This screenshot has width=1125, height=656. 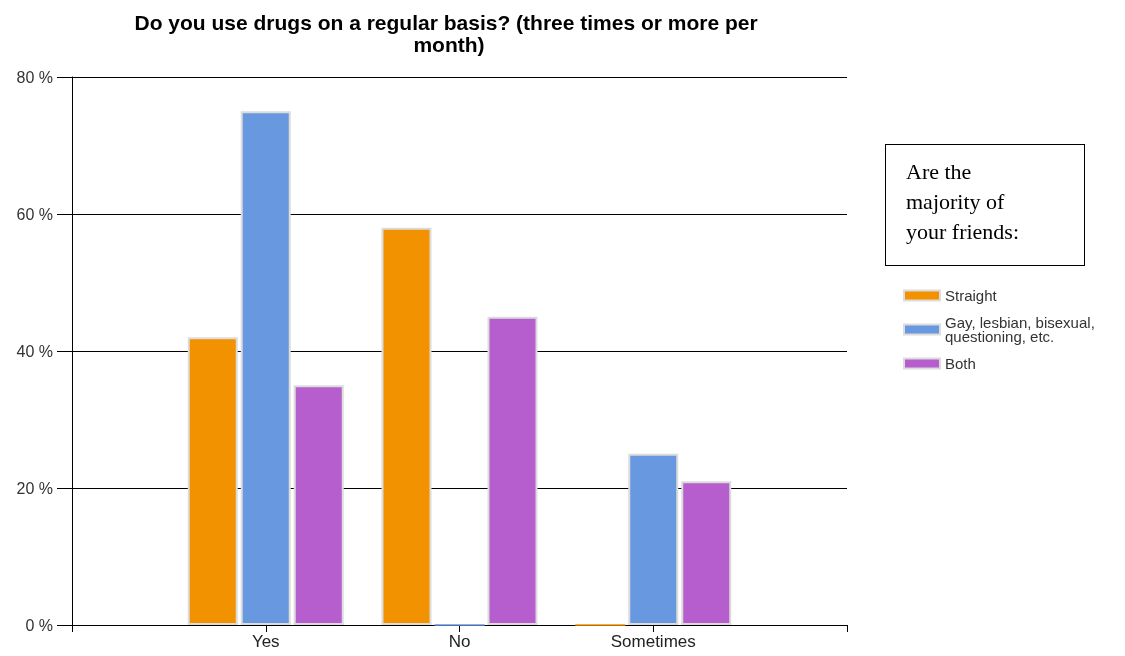 I want to click on legend-label: Gay, lesbian, bisexual, questioning, etc., so click(x=1020, y=329).